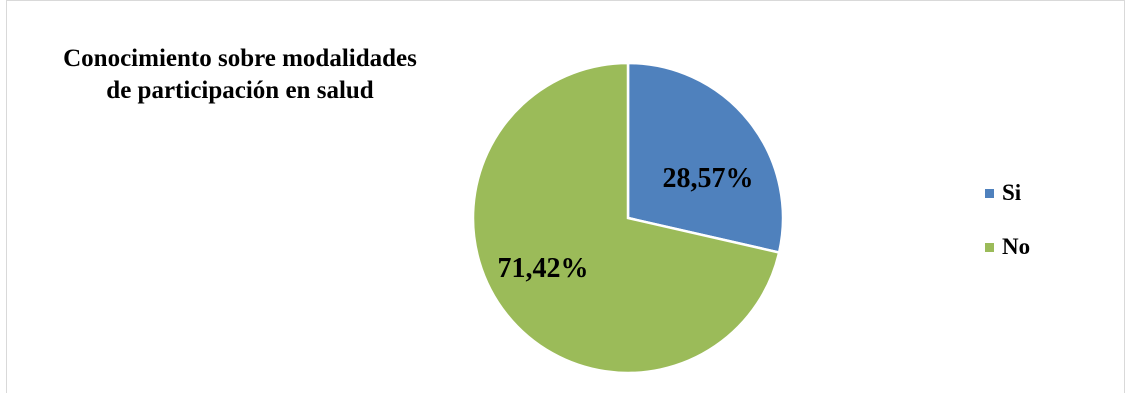  I want to click on legend-label-si: Si, so click(1012, 192).